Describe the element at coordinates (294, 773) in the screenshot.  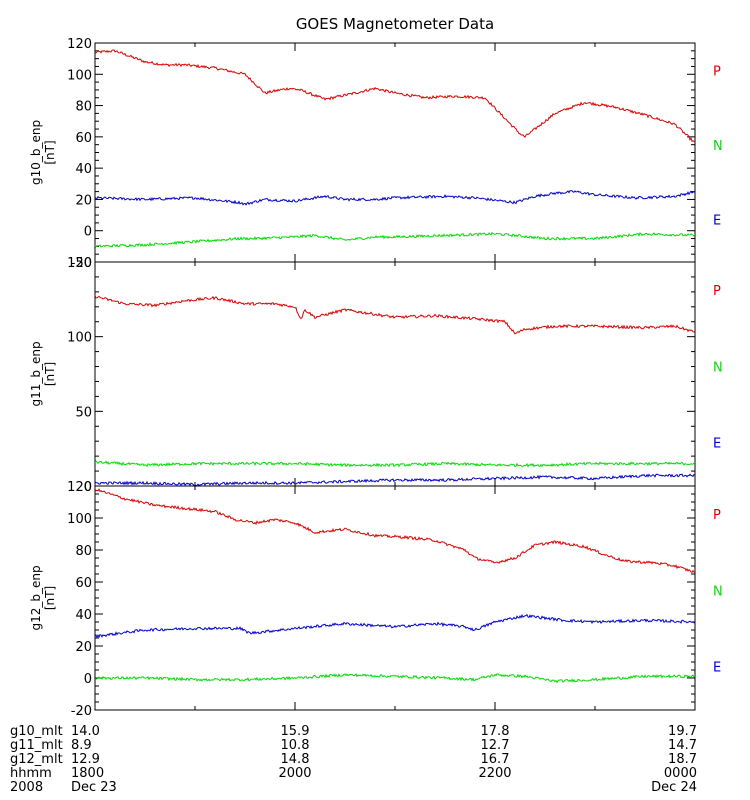
I see `x-tick-label: 2000` at that location.